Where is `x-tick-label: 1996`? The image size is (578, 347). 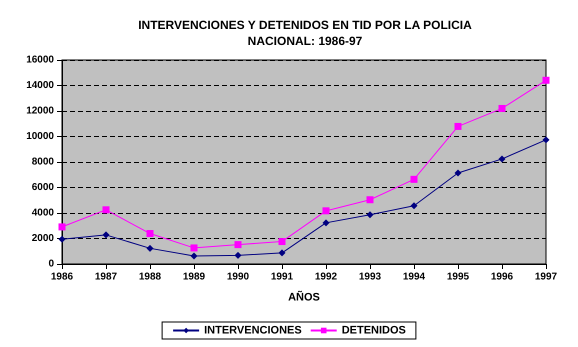 x-tick-label: 1996 is located at coordinates (502, 277).